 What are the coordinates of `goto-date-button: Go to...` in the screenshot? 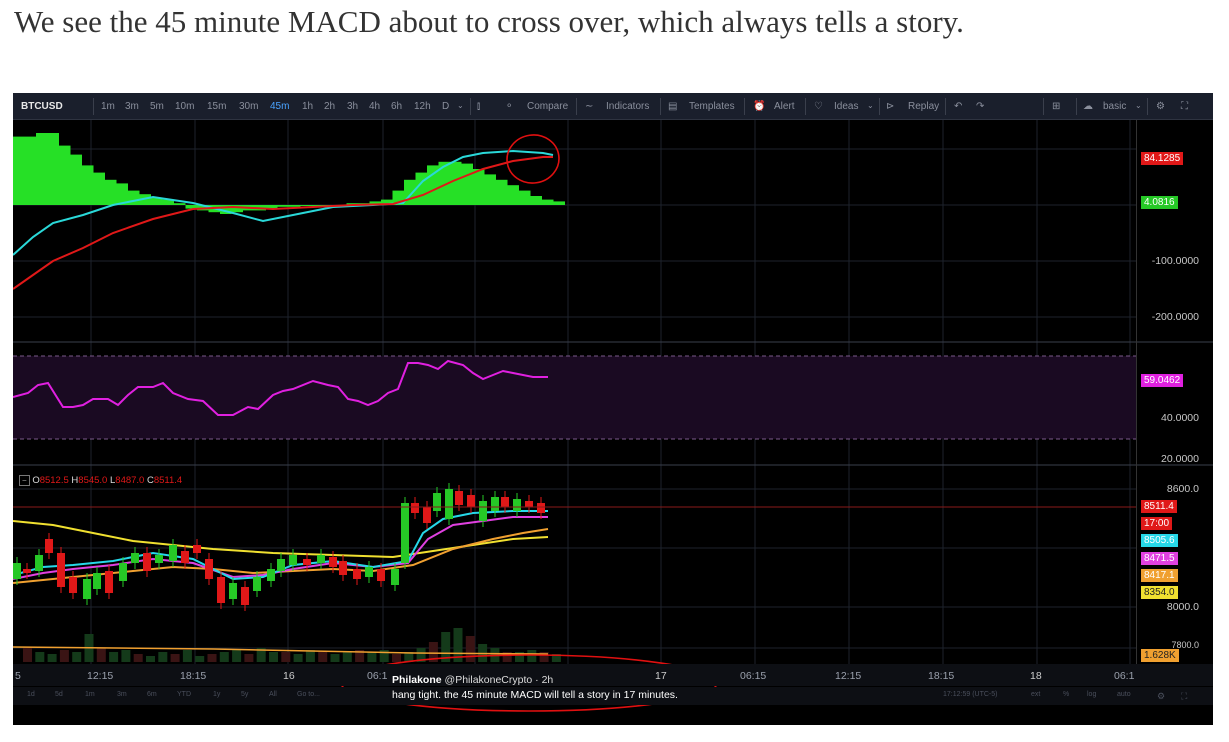 It's located at (308, 694).